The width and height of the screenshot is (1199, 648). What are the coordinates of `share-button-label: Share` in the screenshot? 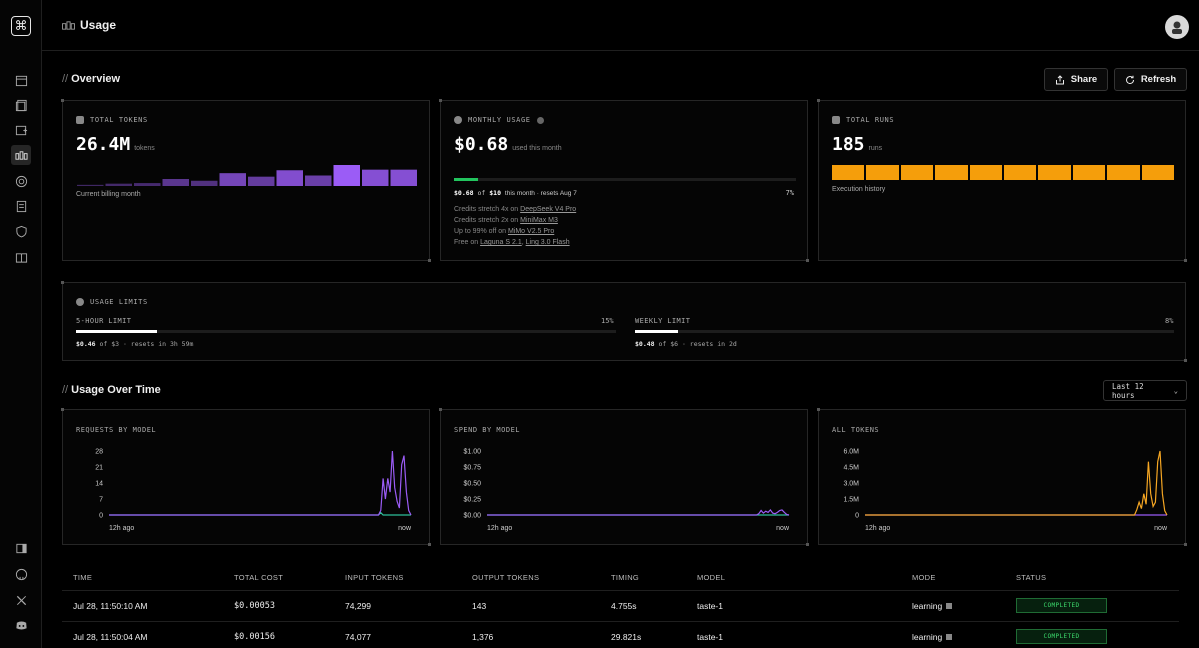 It's located at (1084, 79).